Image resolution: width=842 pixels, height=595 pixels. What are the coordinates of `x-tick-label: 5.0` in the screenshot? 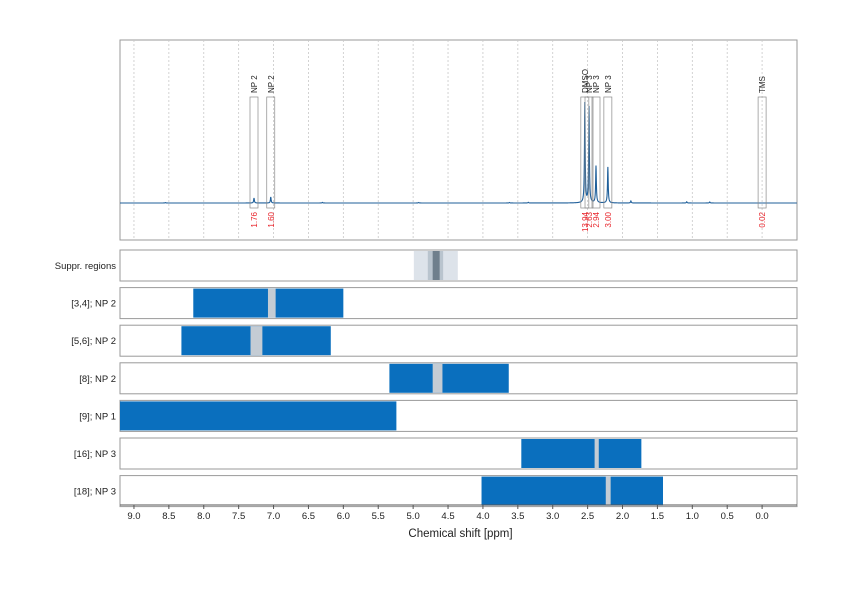 It's located at (413, 516).